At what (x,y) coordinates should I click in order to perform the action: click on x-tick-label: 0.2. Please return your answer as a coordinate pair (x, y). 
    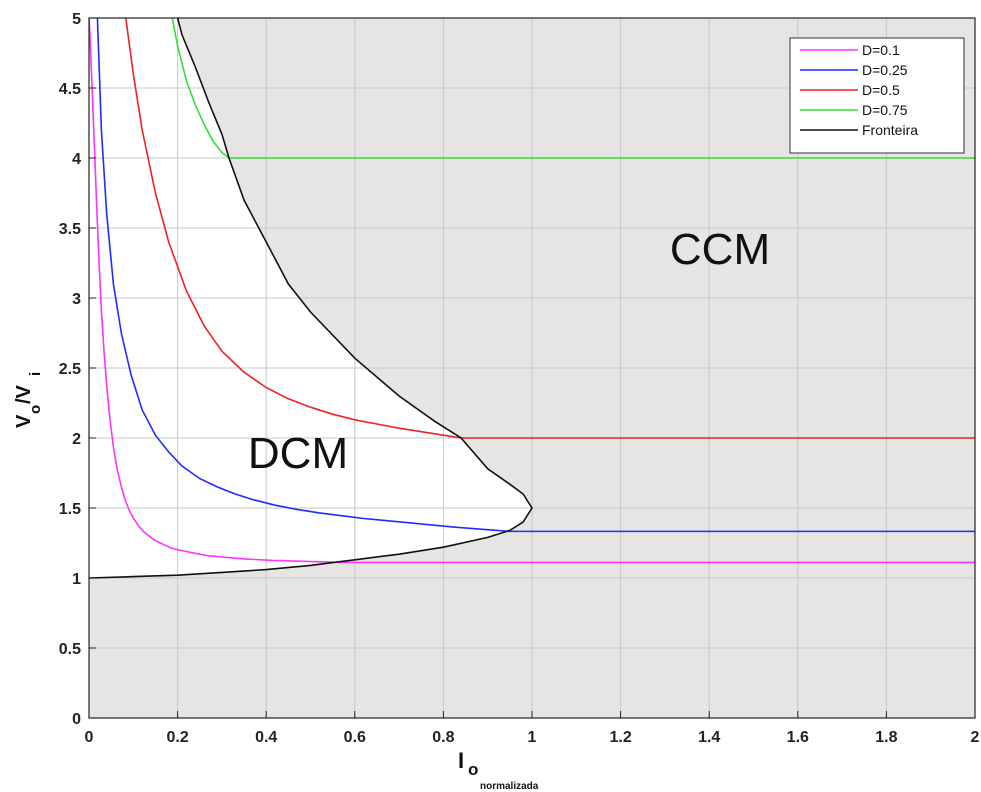
    Looking at the image, I should click on (177, 737).